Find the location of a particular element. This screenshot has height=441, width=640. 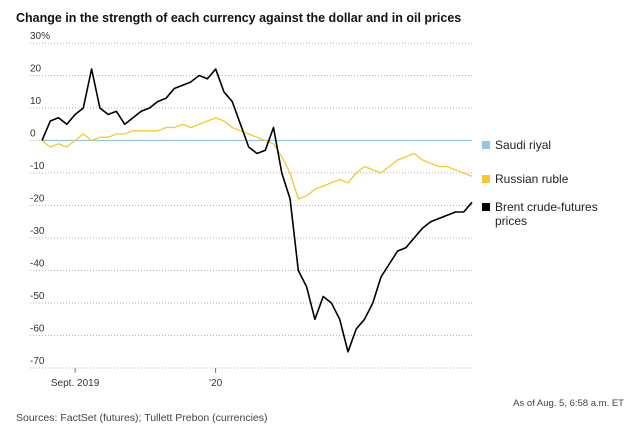

legend-label: Russian ruble is located at coordinates (532, 179).